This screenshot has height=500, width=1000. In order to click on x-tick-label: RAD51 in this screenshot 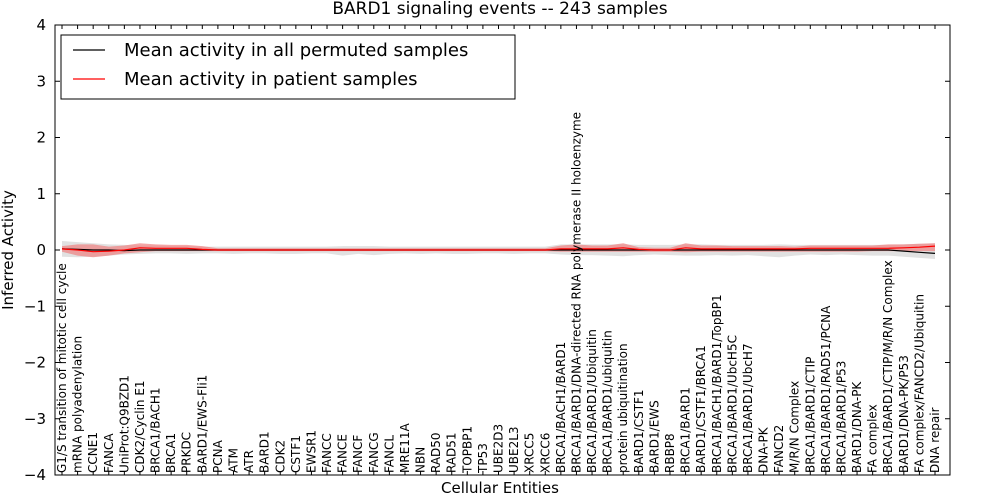, I will do `click(452, 452)`.